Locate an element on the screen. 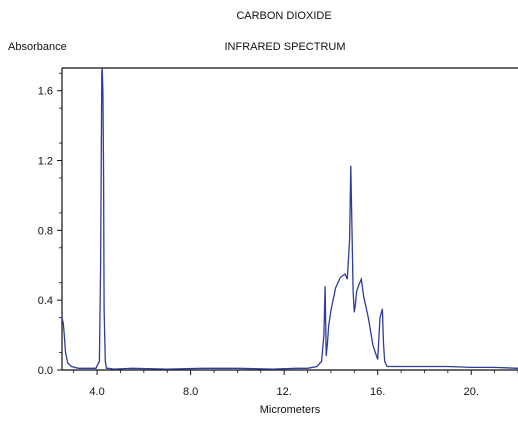 The image size is (518, 426). y-tick-label: 0.8 is located at coordinates (45, 231).